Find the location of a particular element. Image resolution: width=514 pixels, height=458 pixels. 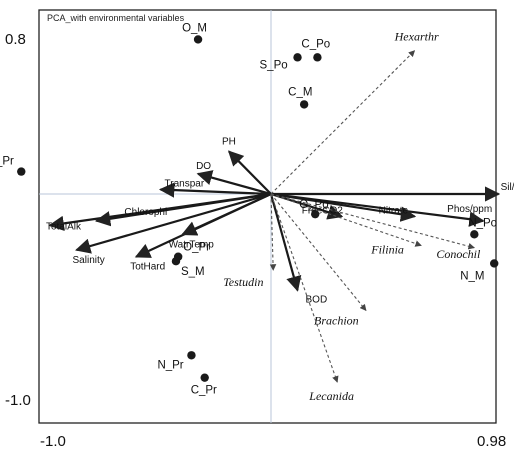

site-label-s-pr: S_Pr is located at coordinates (7, 162).